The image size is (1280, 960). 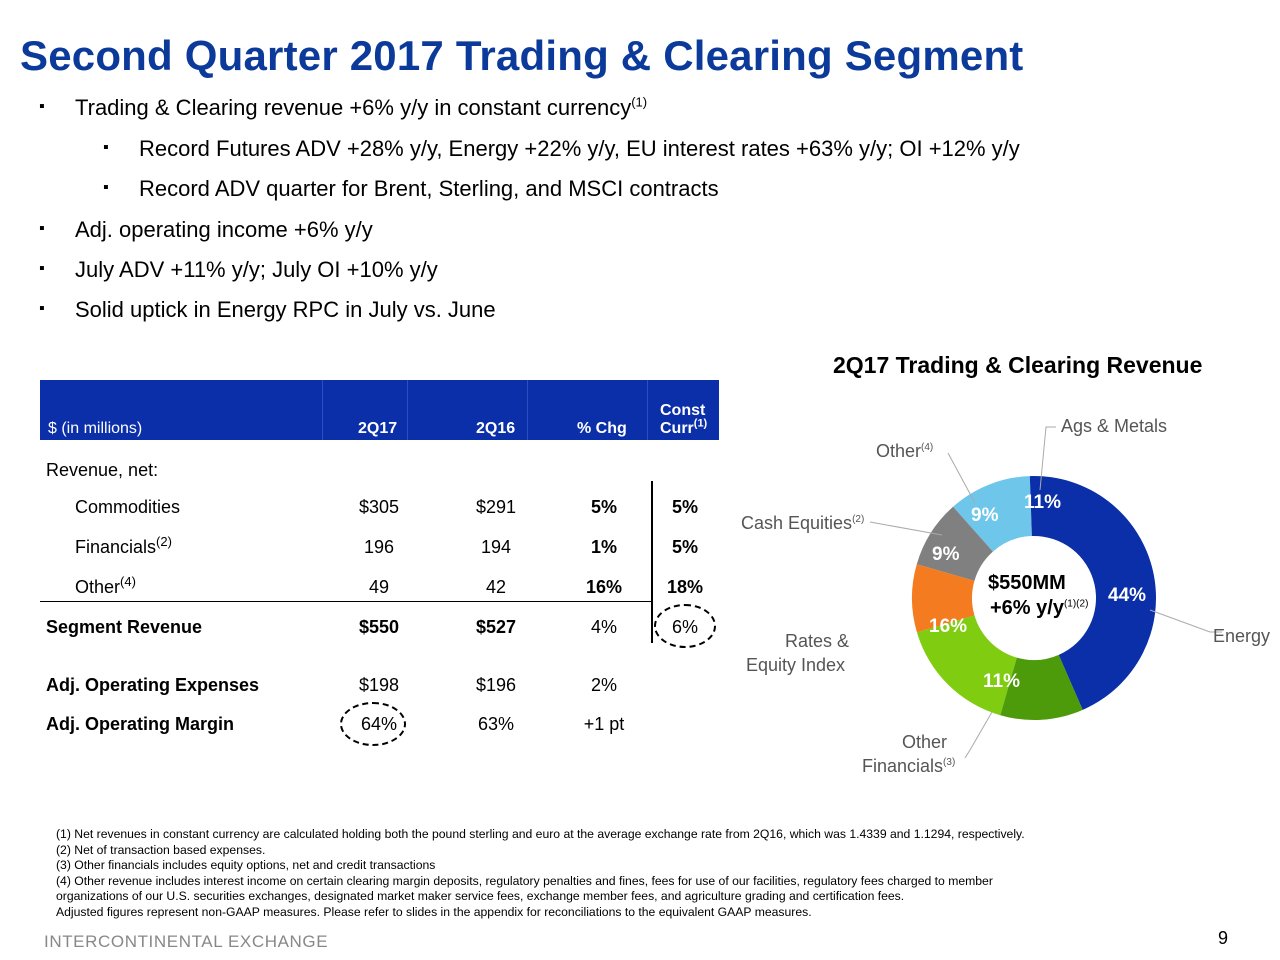 I want to click on pct-energy: 44%, so click(x=1127, y=595).